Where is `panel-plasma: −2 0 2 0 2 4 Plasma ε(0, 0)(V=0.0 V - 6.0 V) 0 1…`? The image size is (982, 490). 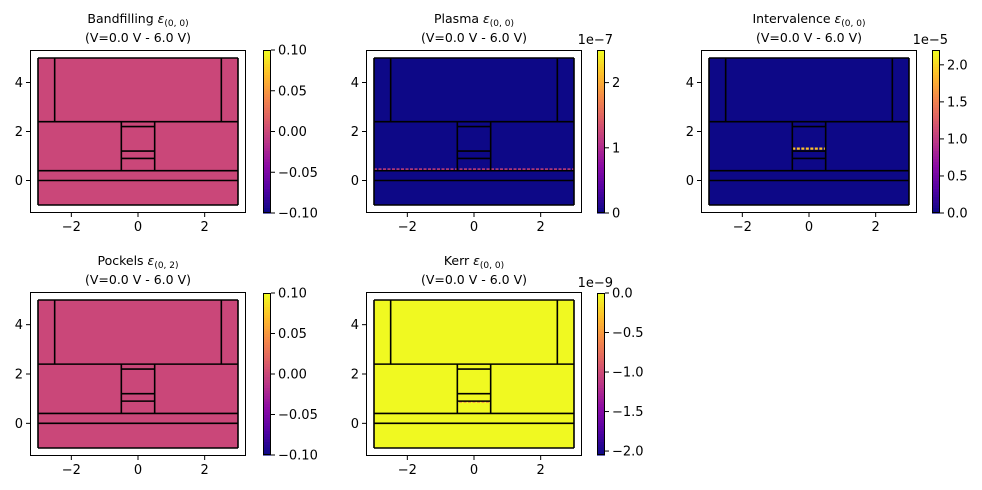
panel-plasma: −2 0 2 0 2 4 Plasma ε(0, 0)(V=0.0 V - 6.0 V) 0 1… is located at coordinates (486, 123).